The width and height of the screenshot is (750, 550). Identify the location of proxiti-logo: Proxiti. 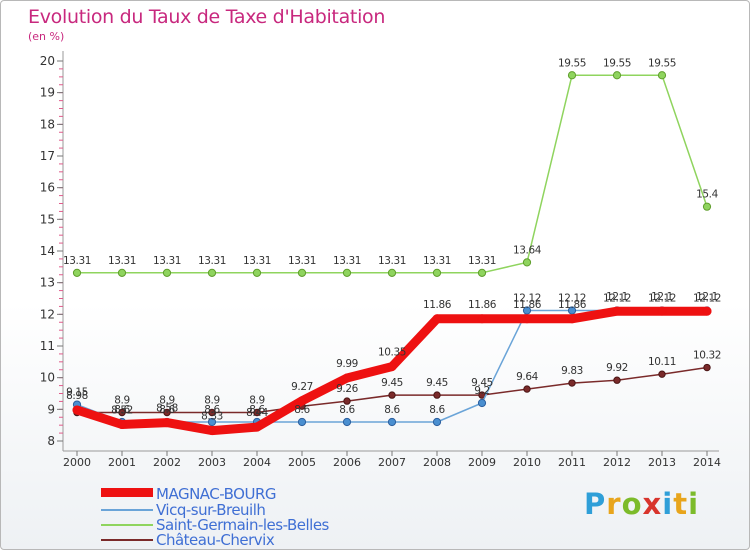
(641, 504).